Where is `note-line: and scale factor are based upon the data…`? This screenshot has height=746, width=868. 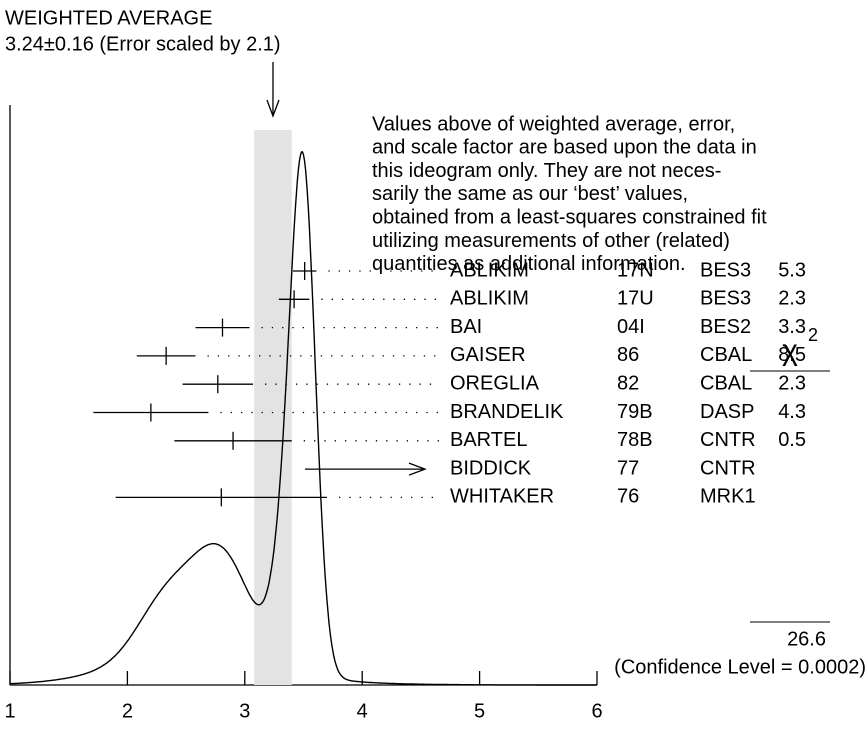
note-line: and scale factor are based upon the data… is located at coordinates (564, 148).